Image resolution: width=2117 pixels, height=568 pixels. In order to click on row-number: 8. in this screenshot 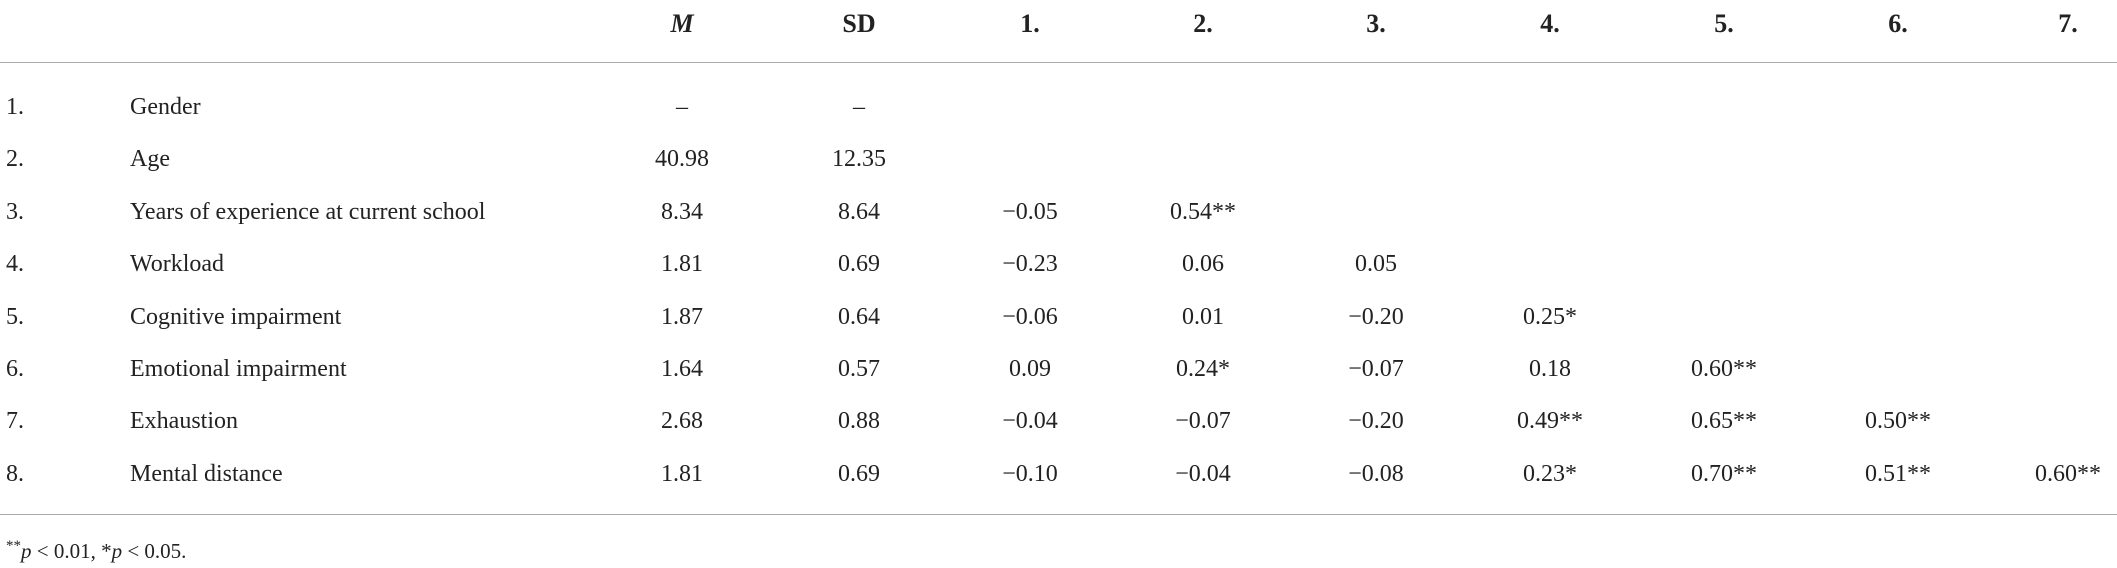, I will do `click(15, 473)`.